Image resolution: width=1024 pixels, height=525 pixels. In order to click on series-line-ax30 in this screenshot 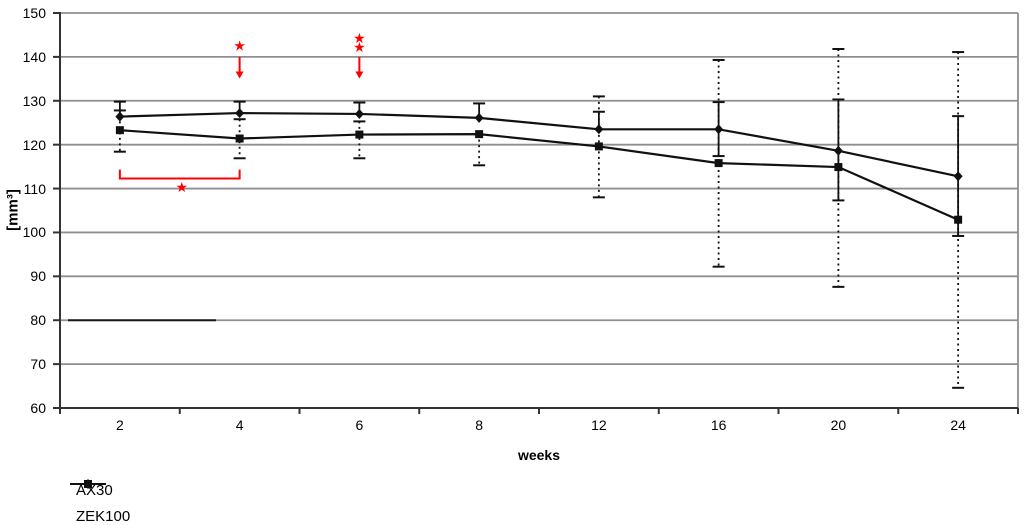, I will do `click(539, 144)`.